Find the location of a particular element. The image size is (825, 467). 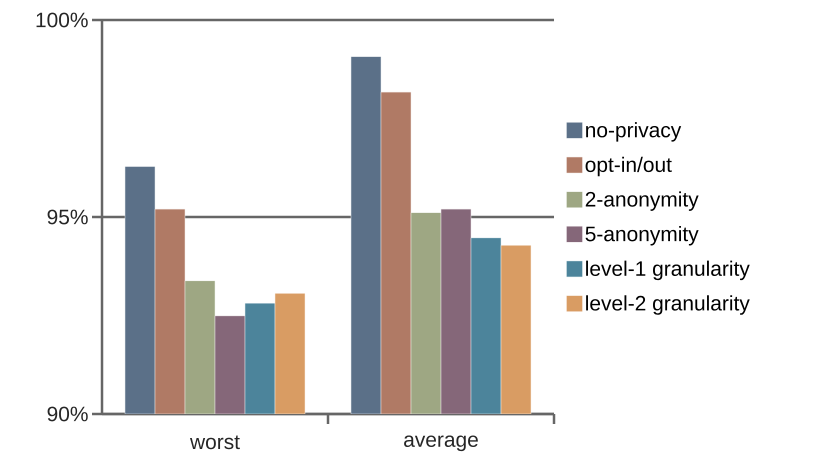

x-tick-label: average is located at coordinates (441, 444).